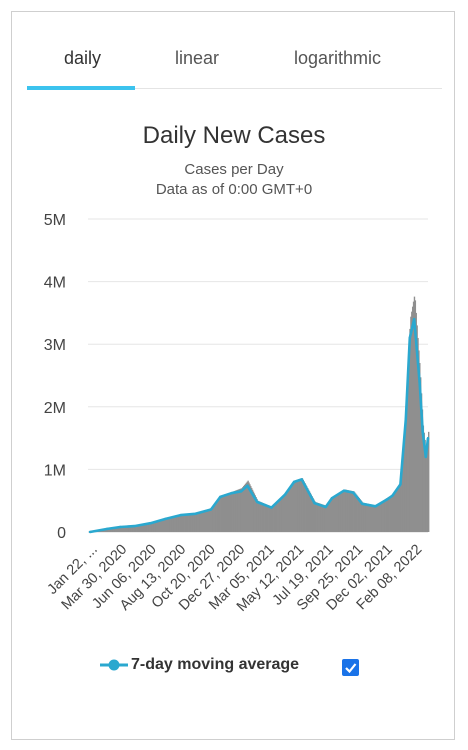  I want to click on y-tick-label: 2M, so click(55, 408).